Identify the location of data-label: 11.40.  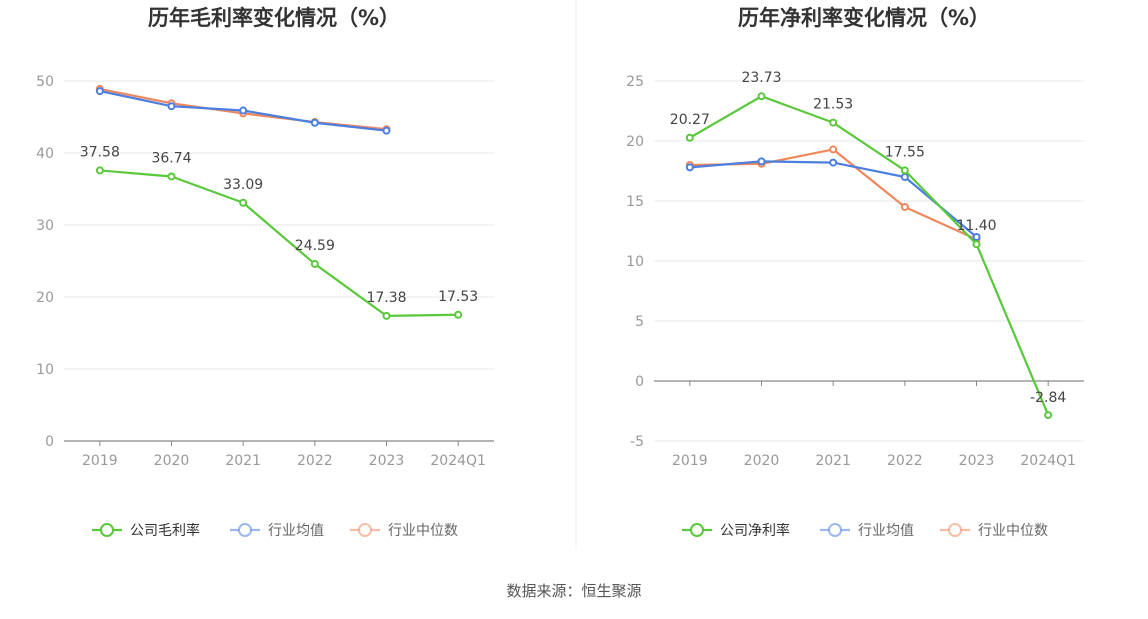
(976, 226).